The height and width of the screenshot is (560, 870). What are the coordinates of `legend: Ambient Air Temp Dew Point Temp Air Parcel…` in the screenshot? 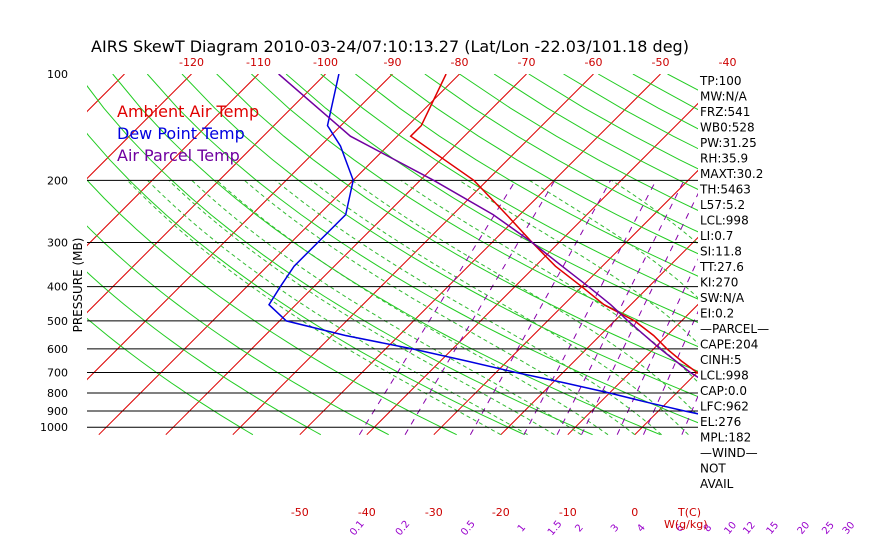 It's located at (188, 133).